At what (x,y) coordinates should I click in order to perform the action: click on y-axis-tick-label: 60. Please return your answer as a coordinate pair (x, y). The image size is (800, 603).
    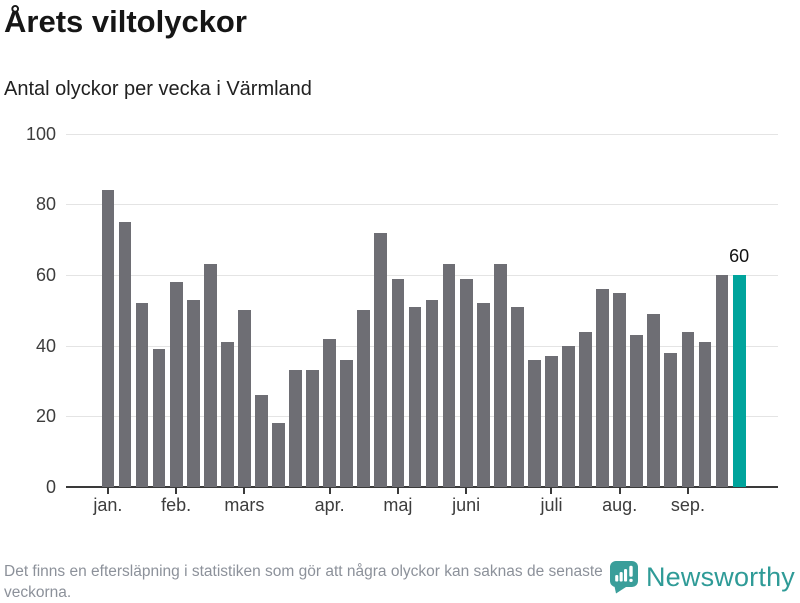
    Looking at the image, I should click on (45, 275).